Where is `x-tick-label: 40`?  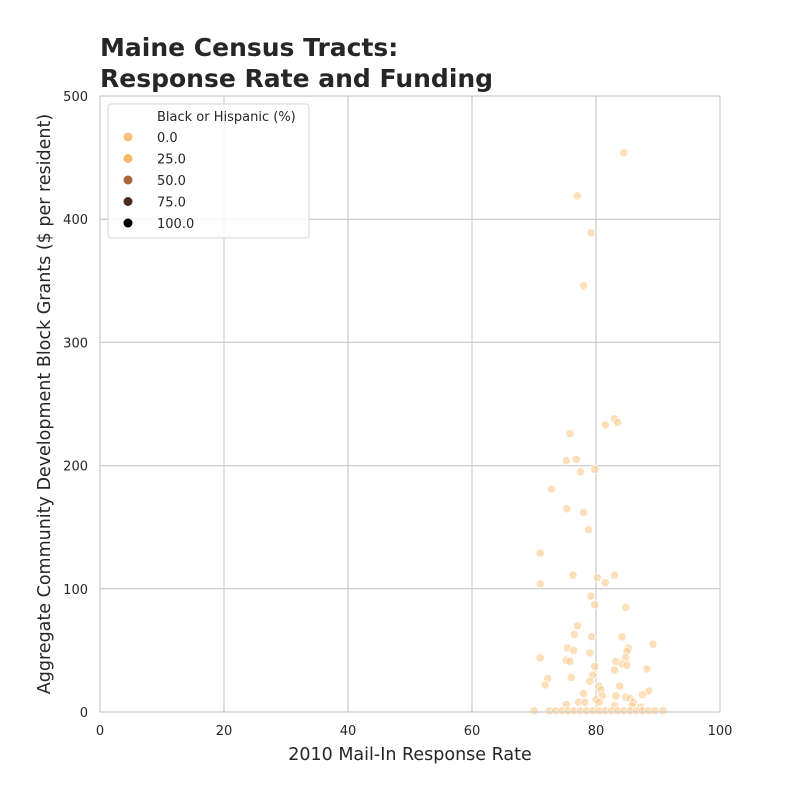
x-tick-label: 40 is located at coordinates (348, 731).